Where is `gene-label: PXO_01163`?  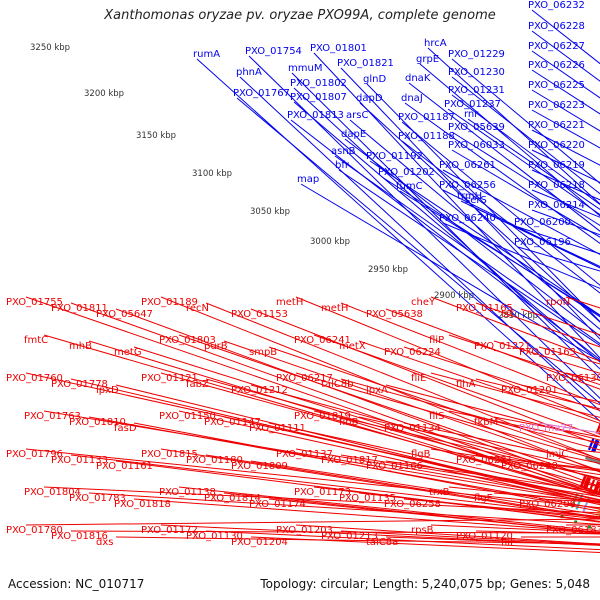 gene-label: PXO_01163 is located at coordinates (547, 352).